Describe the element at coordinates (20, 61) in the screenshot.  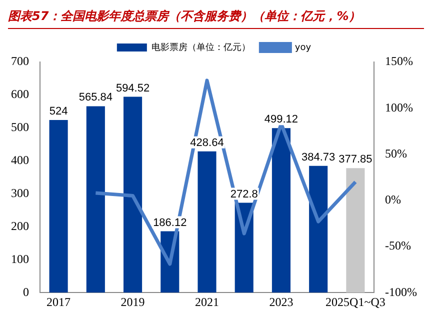
I see `y-tick-label: 700` at that location.